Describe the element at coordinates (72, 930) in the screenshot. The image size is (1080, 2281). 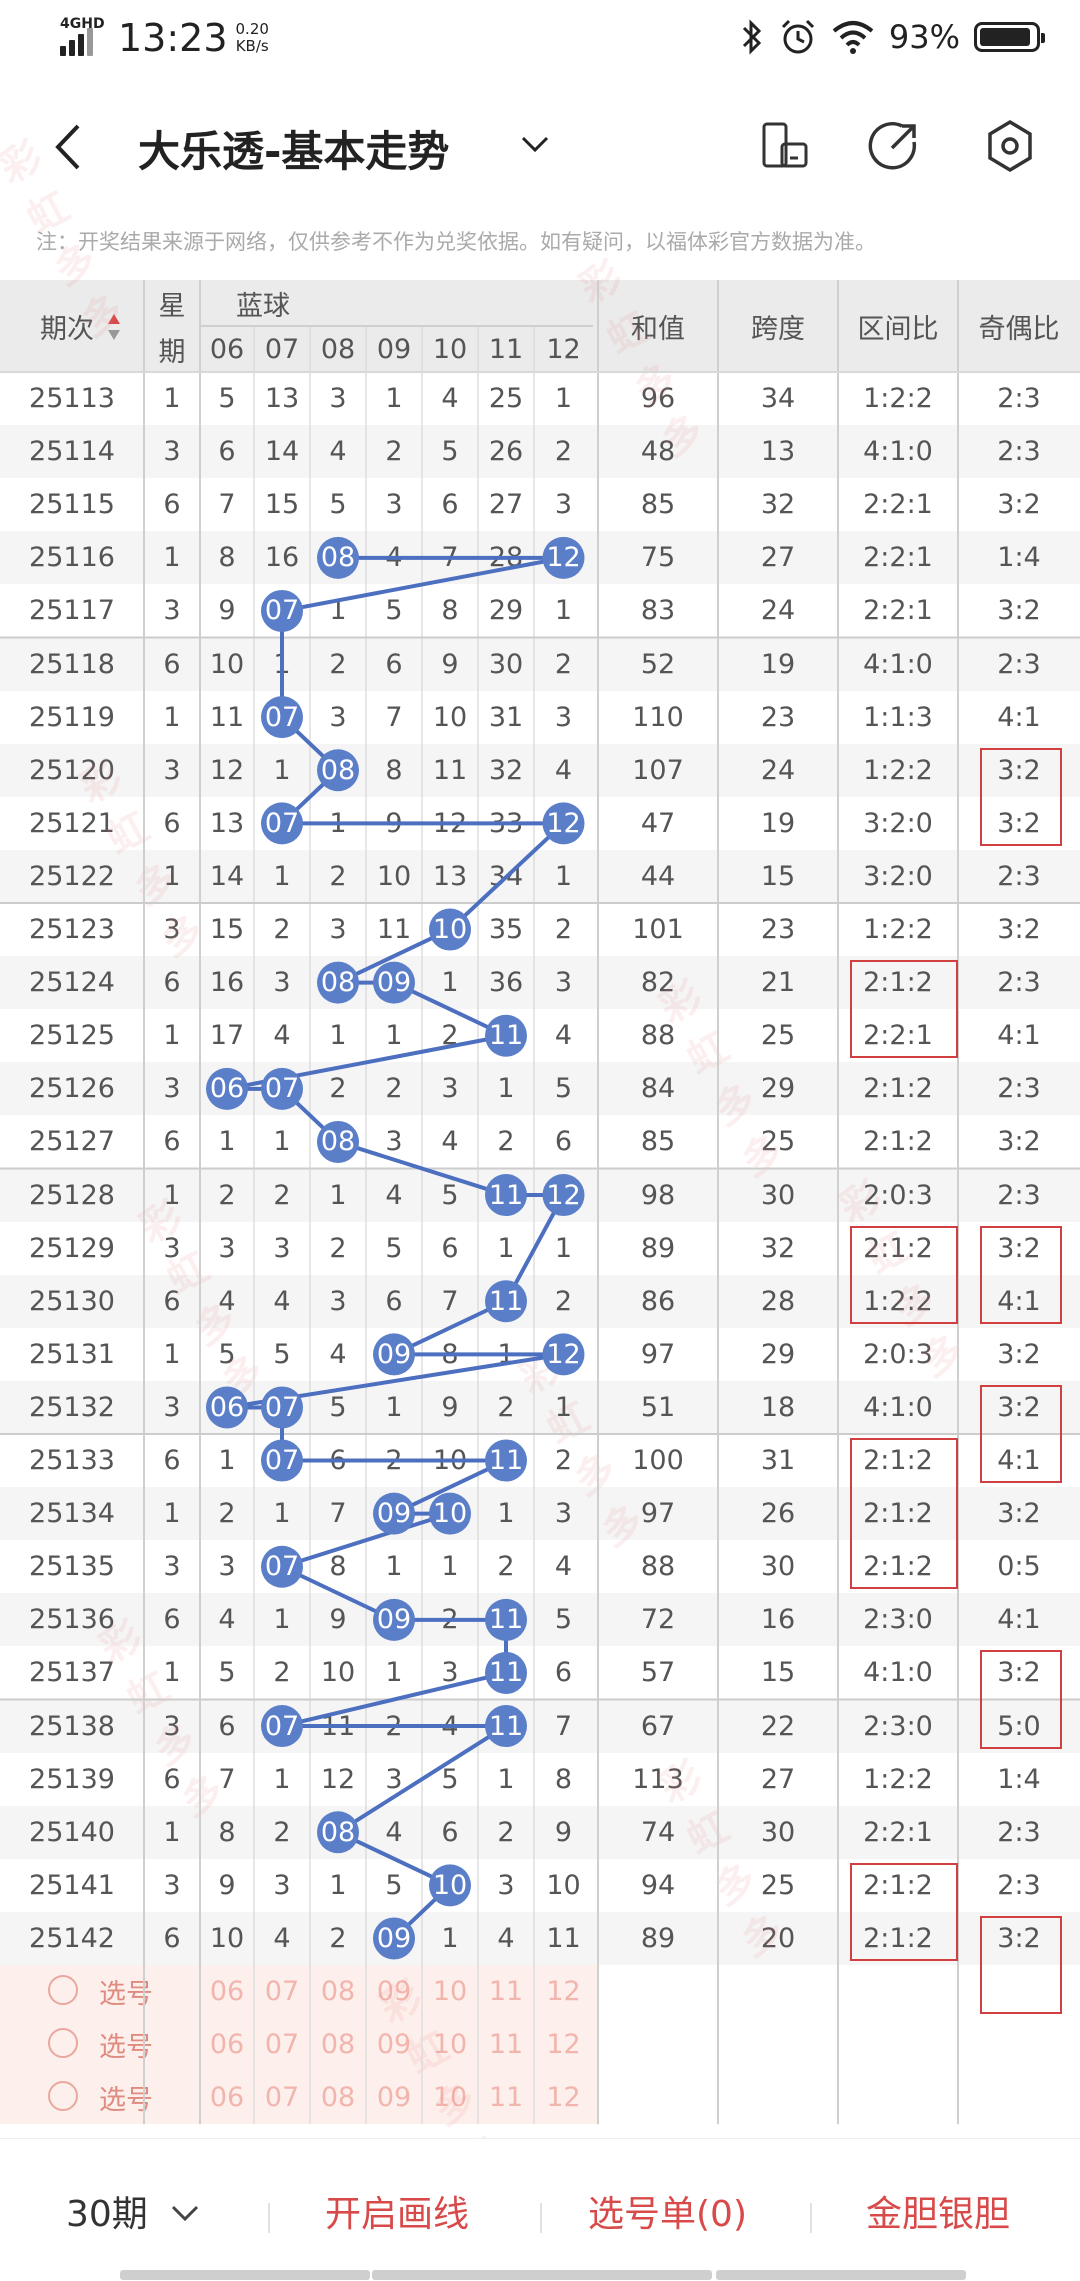
I see `period-cell: 25123` at that location.